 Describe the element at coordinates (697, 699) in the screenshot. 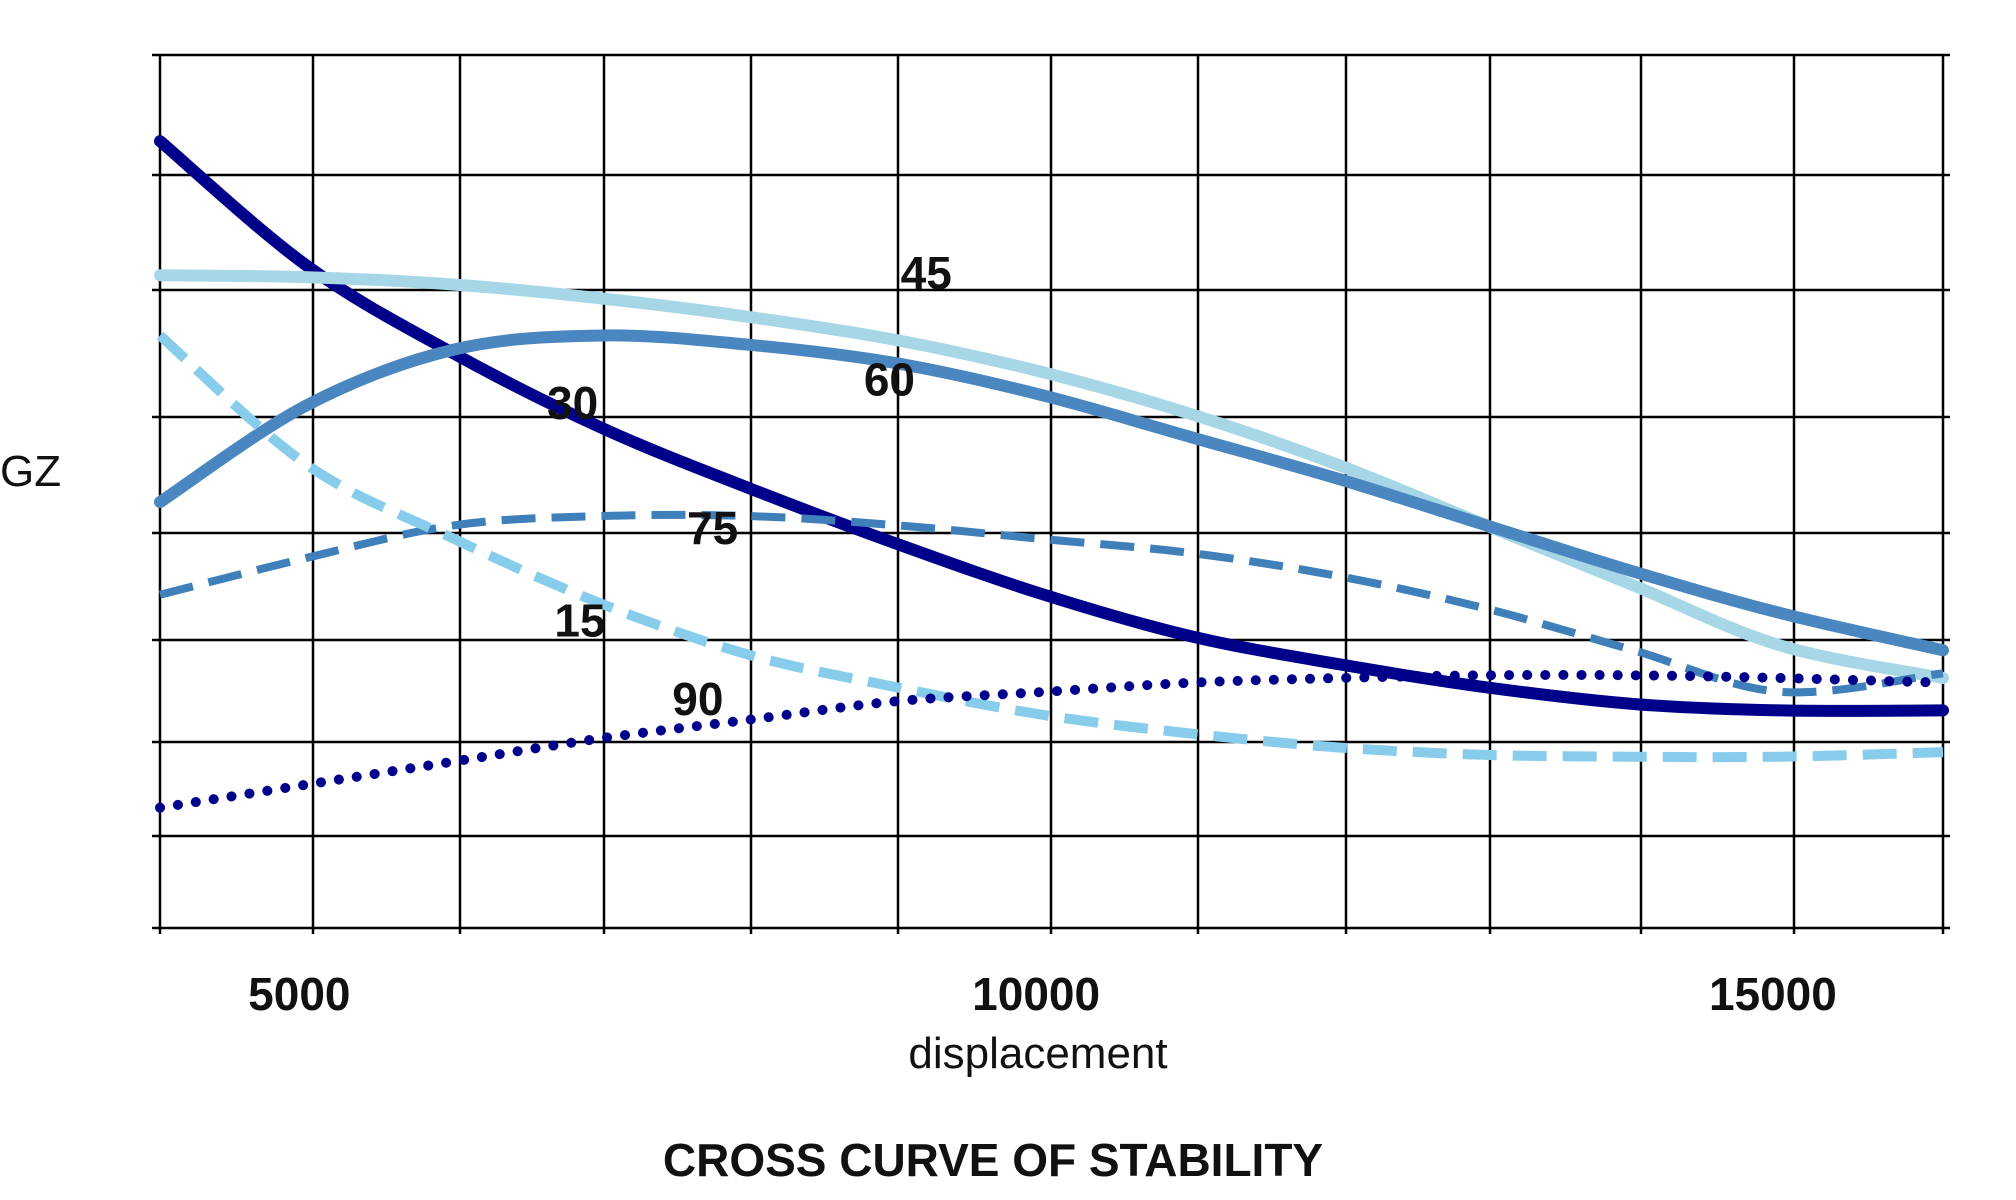

I see `curve-label-90: 90` at that location.